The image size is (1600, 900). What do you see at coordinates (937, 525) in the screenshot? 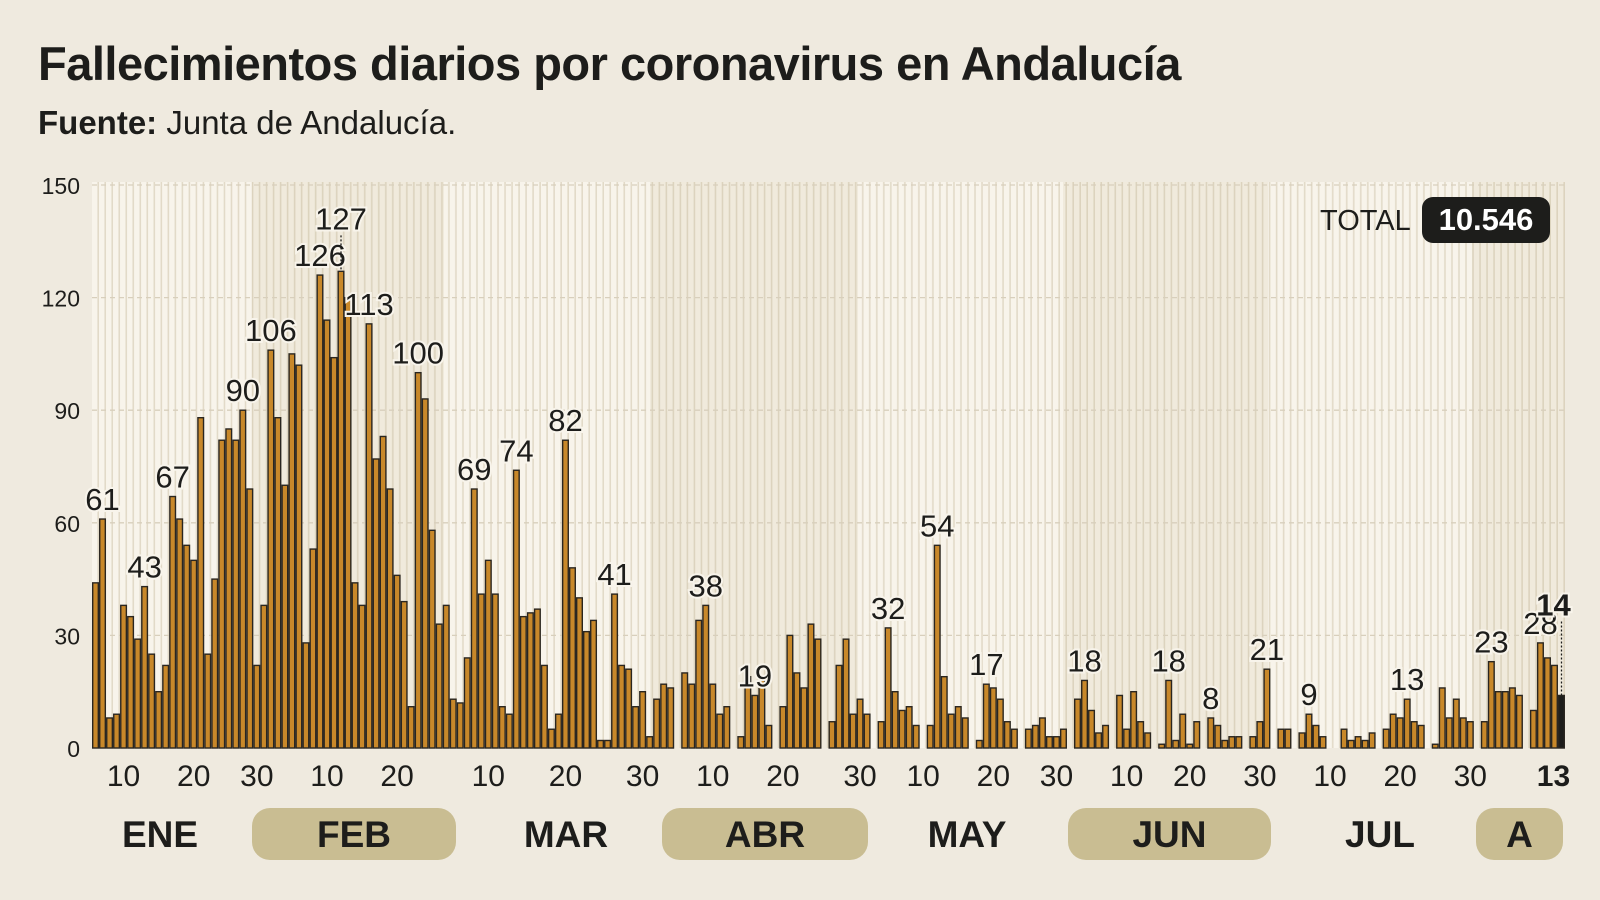
I see `data-label: 54` at bounding box center [937, 525].